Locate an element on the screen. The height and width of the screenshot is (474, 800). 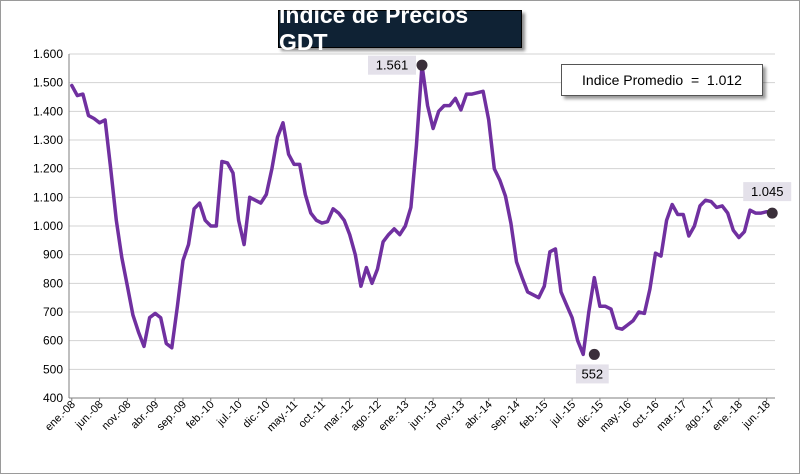
average-box: Indice Promedio = 1.012 is located at coordinates (662, 80).